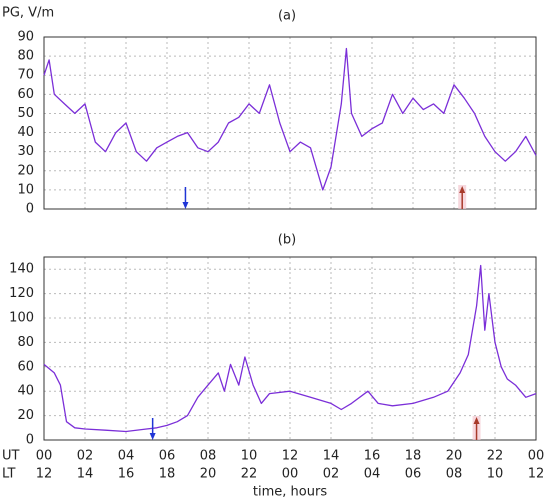 The image size is (550, 502). What do you see at coordinates (25, 75) in the screenshot?
I see `y-tick-label: 70` at bounding box center [25, 75].